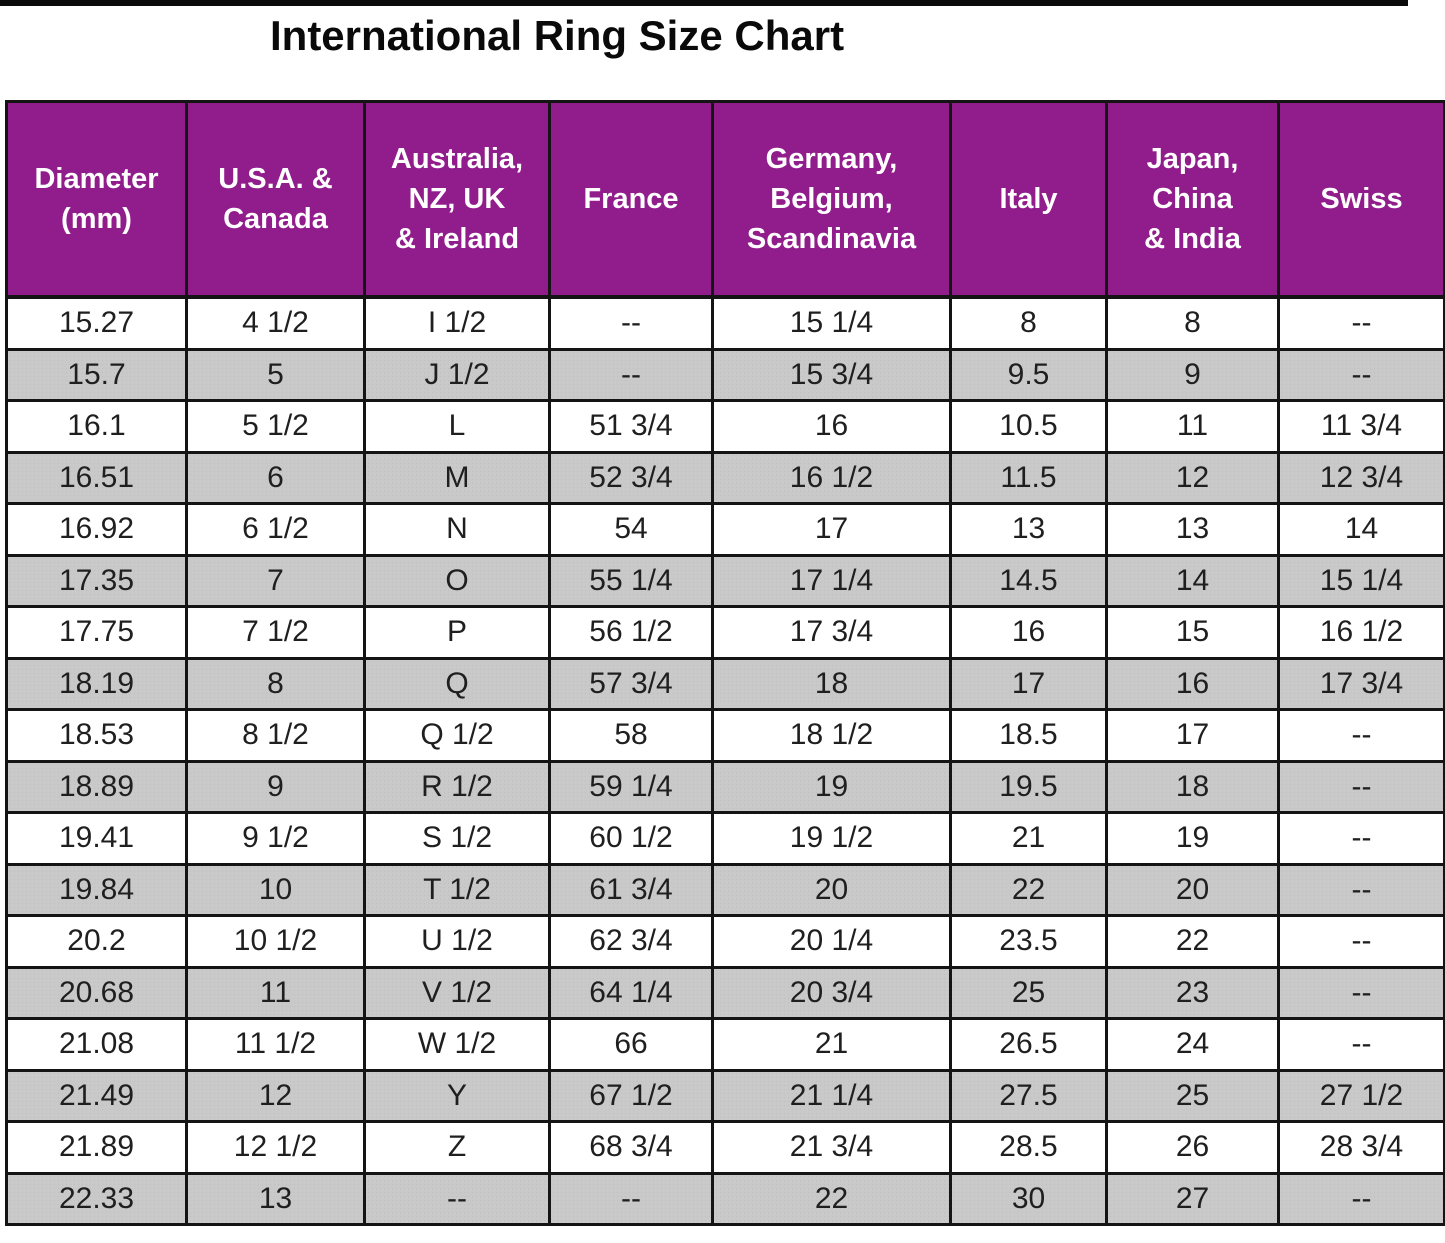  Describe the element at coordinates (1192, 199) in the screenshot. I see `header-japan-china-india: Japan, China & India` at that location.